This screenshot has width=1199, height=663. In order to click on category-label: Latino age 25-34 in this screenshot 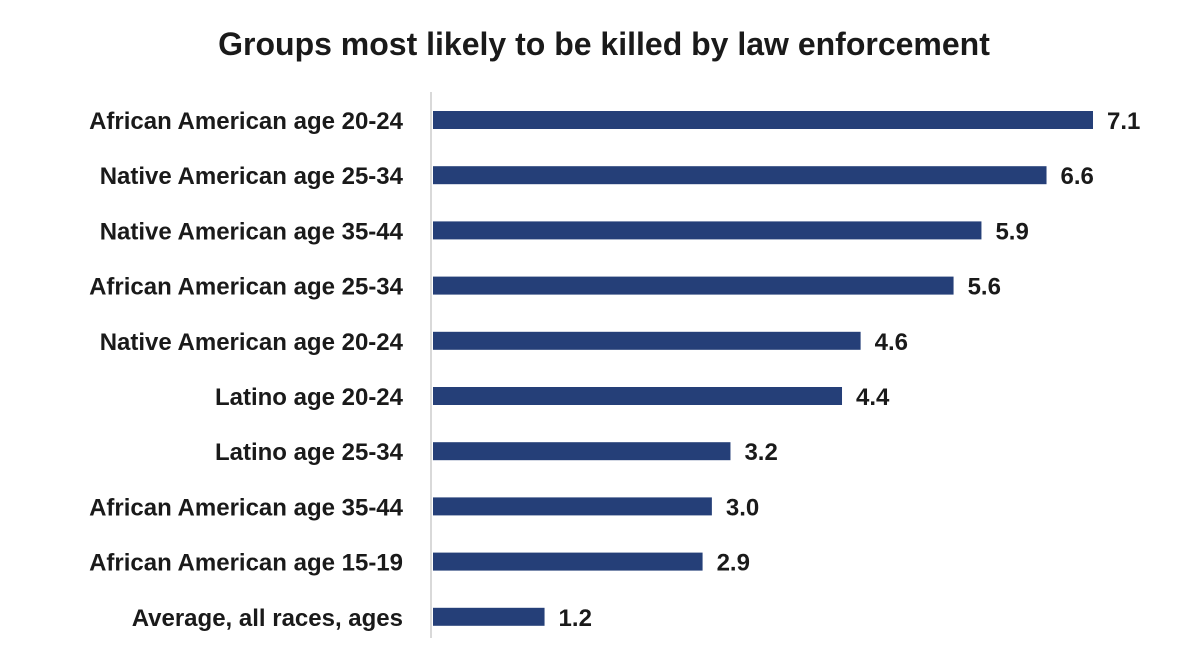, I will do `click(309, 452)`.